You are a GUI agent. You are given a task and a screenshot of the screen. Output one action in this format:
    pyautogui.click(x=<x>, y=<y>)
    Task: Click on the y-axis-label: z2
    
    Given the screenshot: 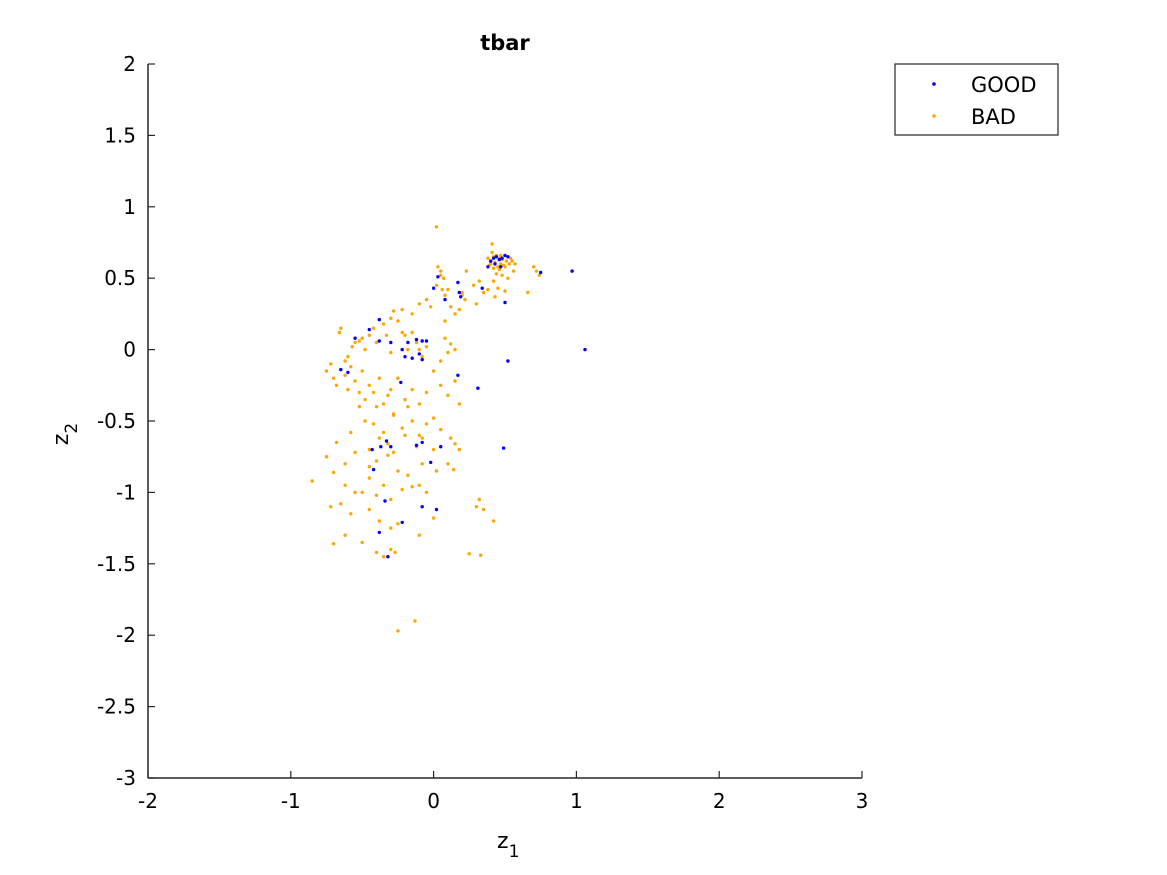 What is the action you would take?
    pyautogui.click(x=65, y=434)
    